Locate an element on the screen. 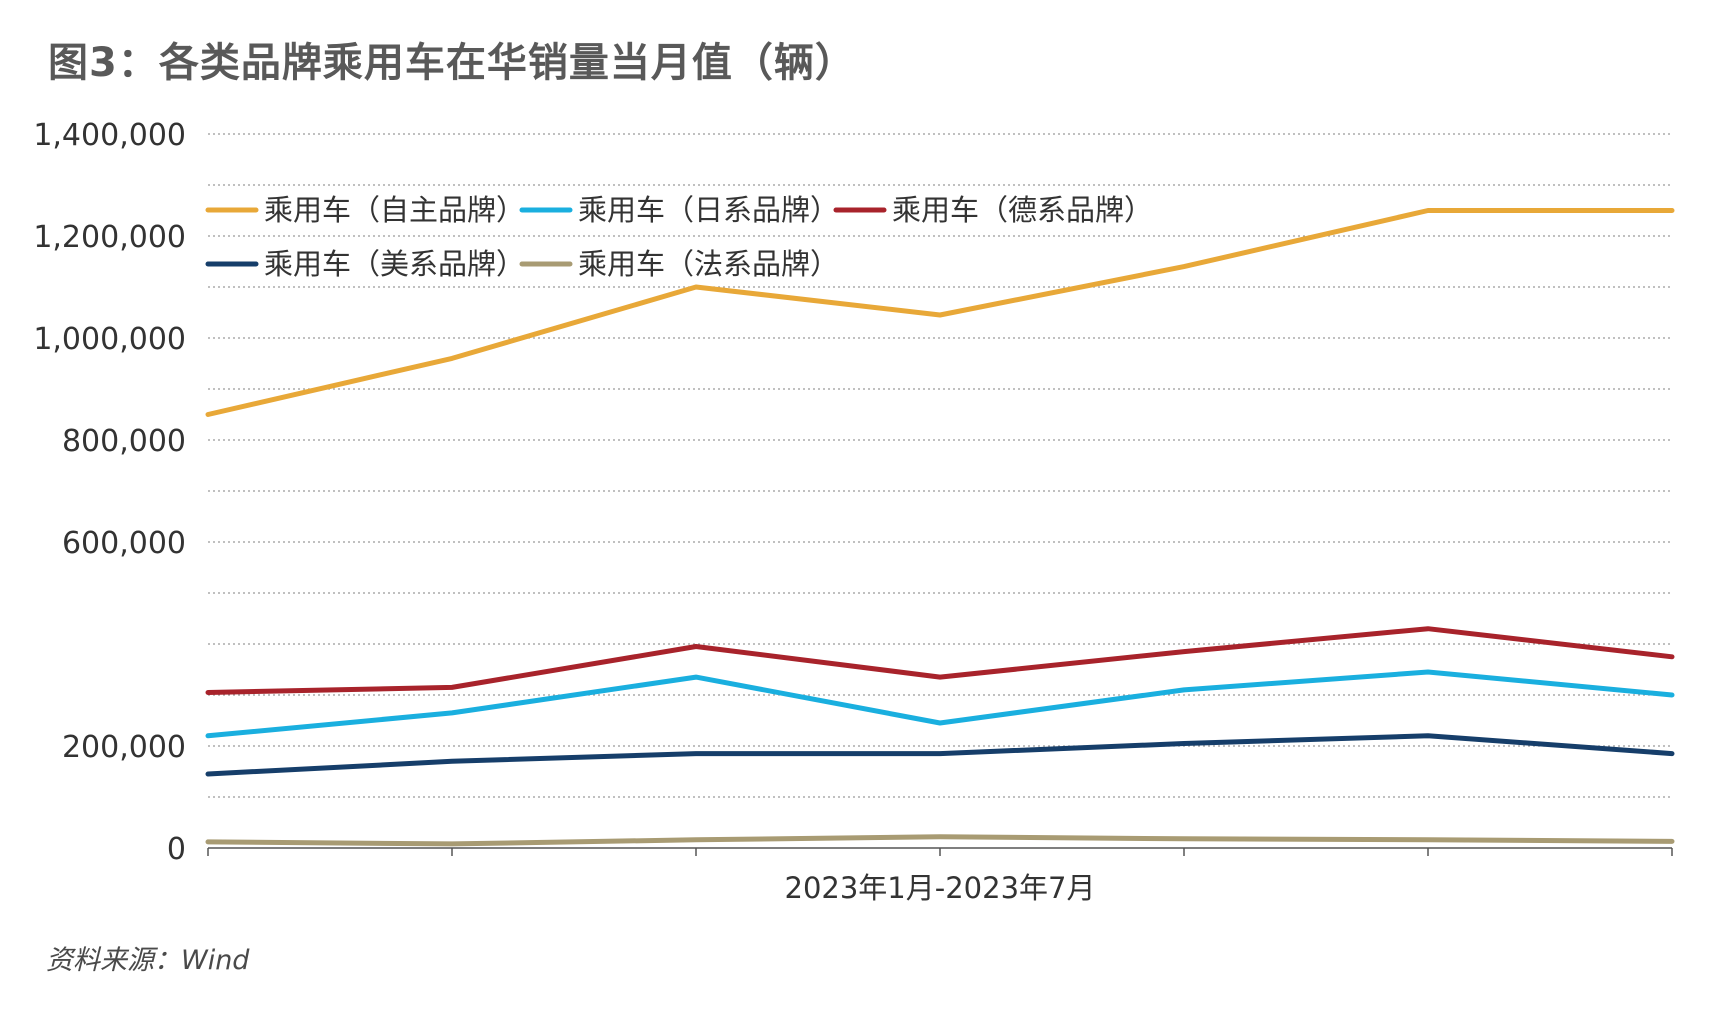  y-tick-label: 800,000 is located at coordinates (124, 441).